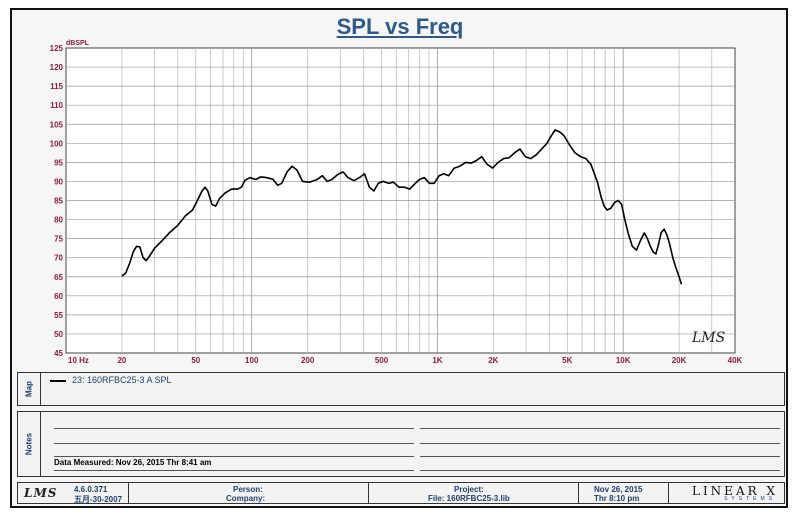  What do you see at coordinates (382, 360) in the screenshot?
I see `x-tick-label: 500` at bounding box center [382, 360].